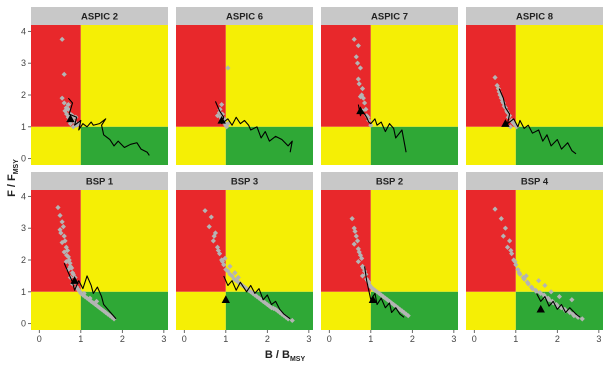 This screenshot has width=607, height=365. Describe the element at coordinates (414, 145) in the screenshot. I see `quadrant-green` at that location.